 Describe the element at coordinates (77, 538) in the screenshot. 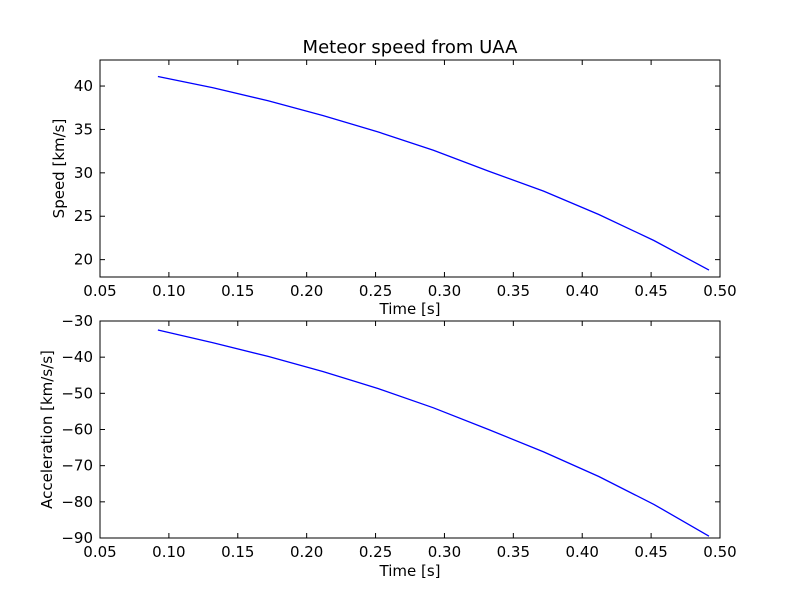

I see `acceleration-y-tick-label: −90` at that location.